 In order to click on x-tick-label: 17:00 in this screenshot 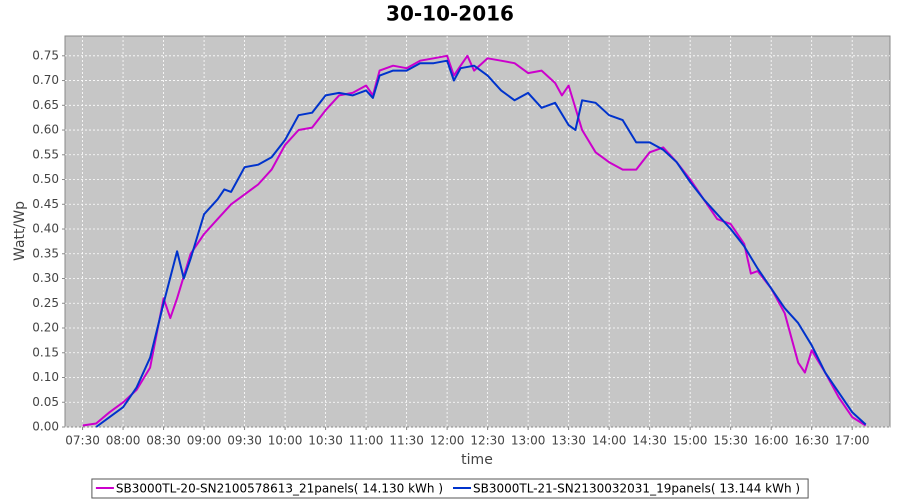, I will do `click(852, 441)`.